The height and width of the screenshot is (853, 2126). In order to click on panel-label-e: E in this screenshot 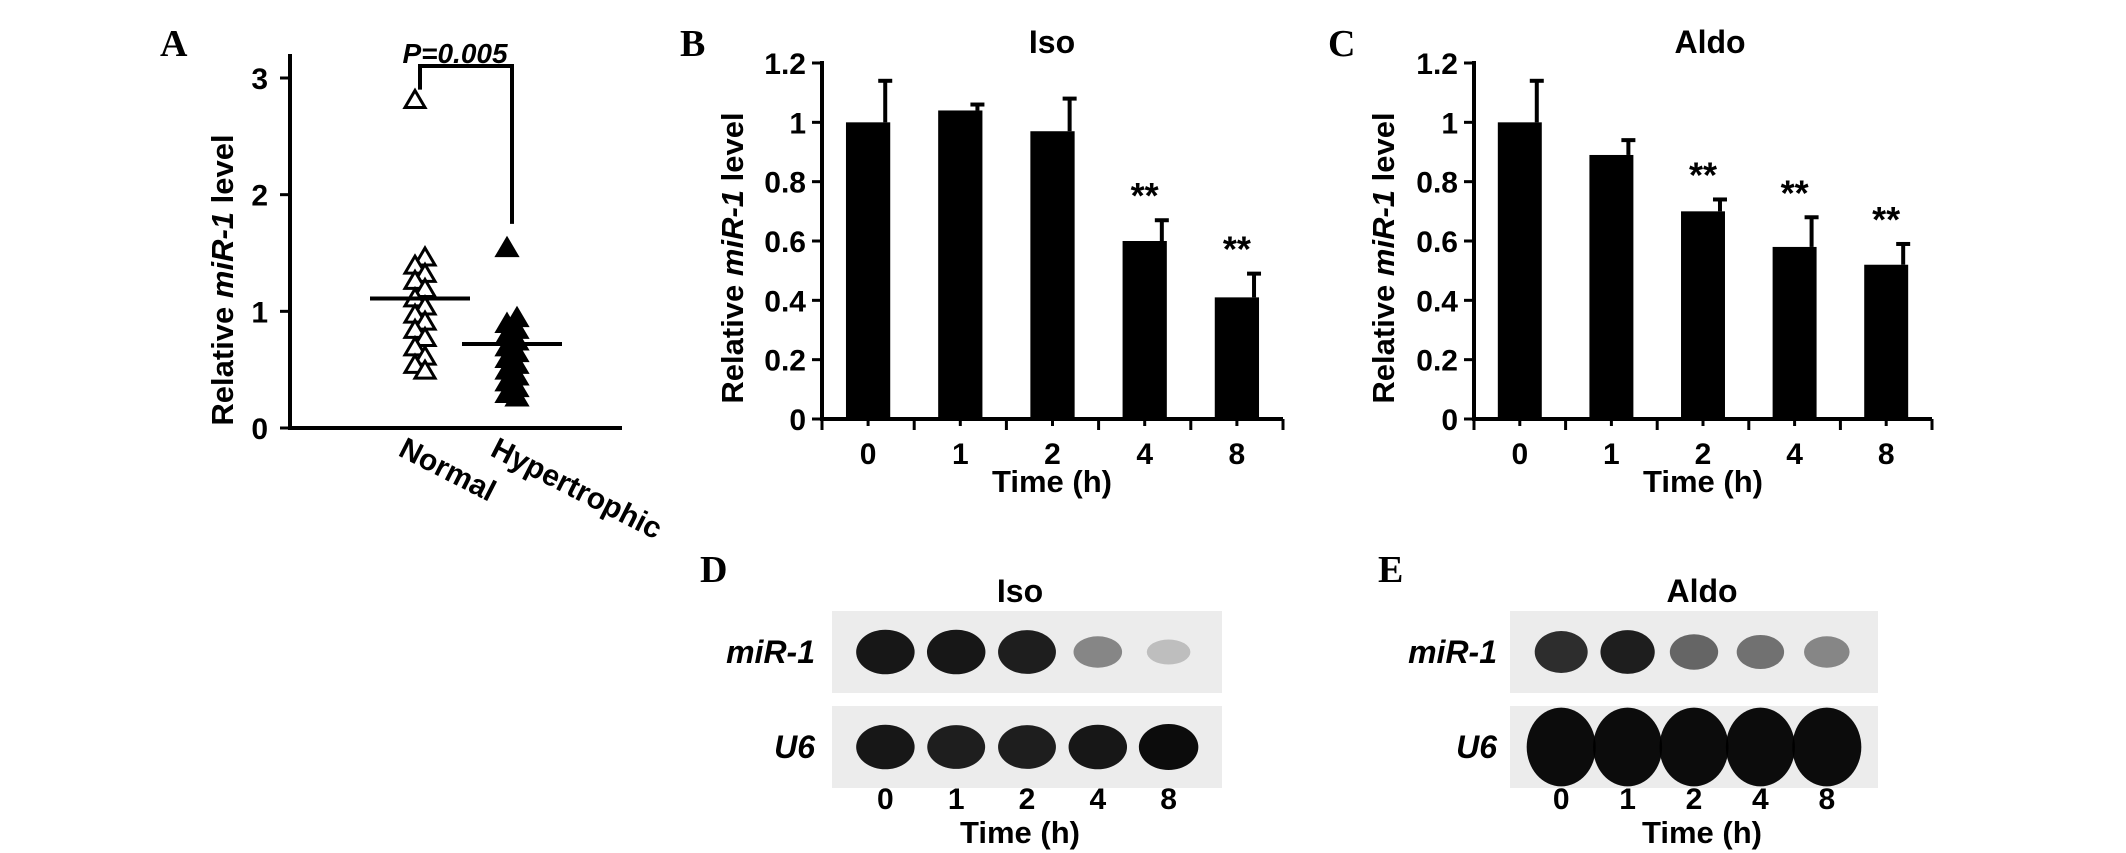, I will do `click(1390, 570)`.